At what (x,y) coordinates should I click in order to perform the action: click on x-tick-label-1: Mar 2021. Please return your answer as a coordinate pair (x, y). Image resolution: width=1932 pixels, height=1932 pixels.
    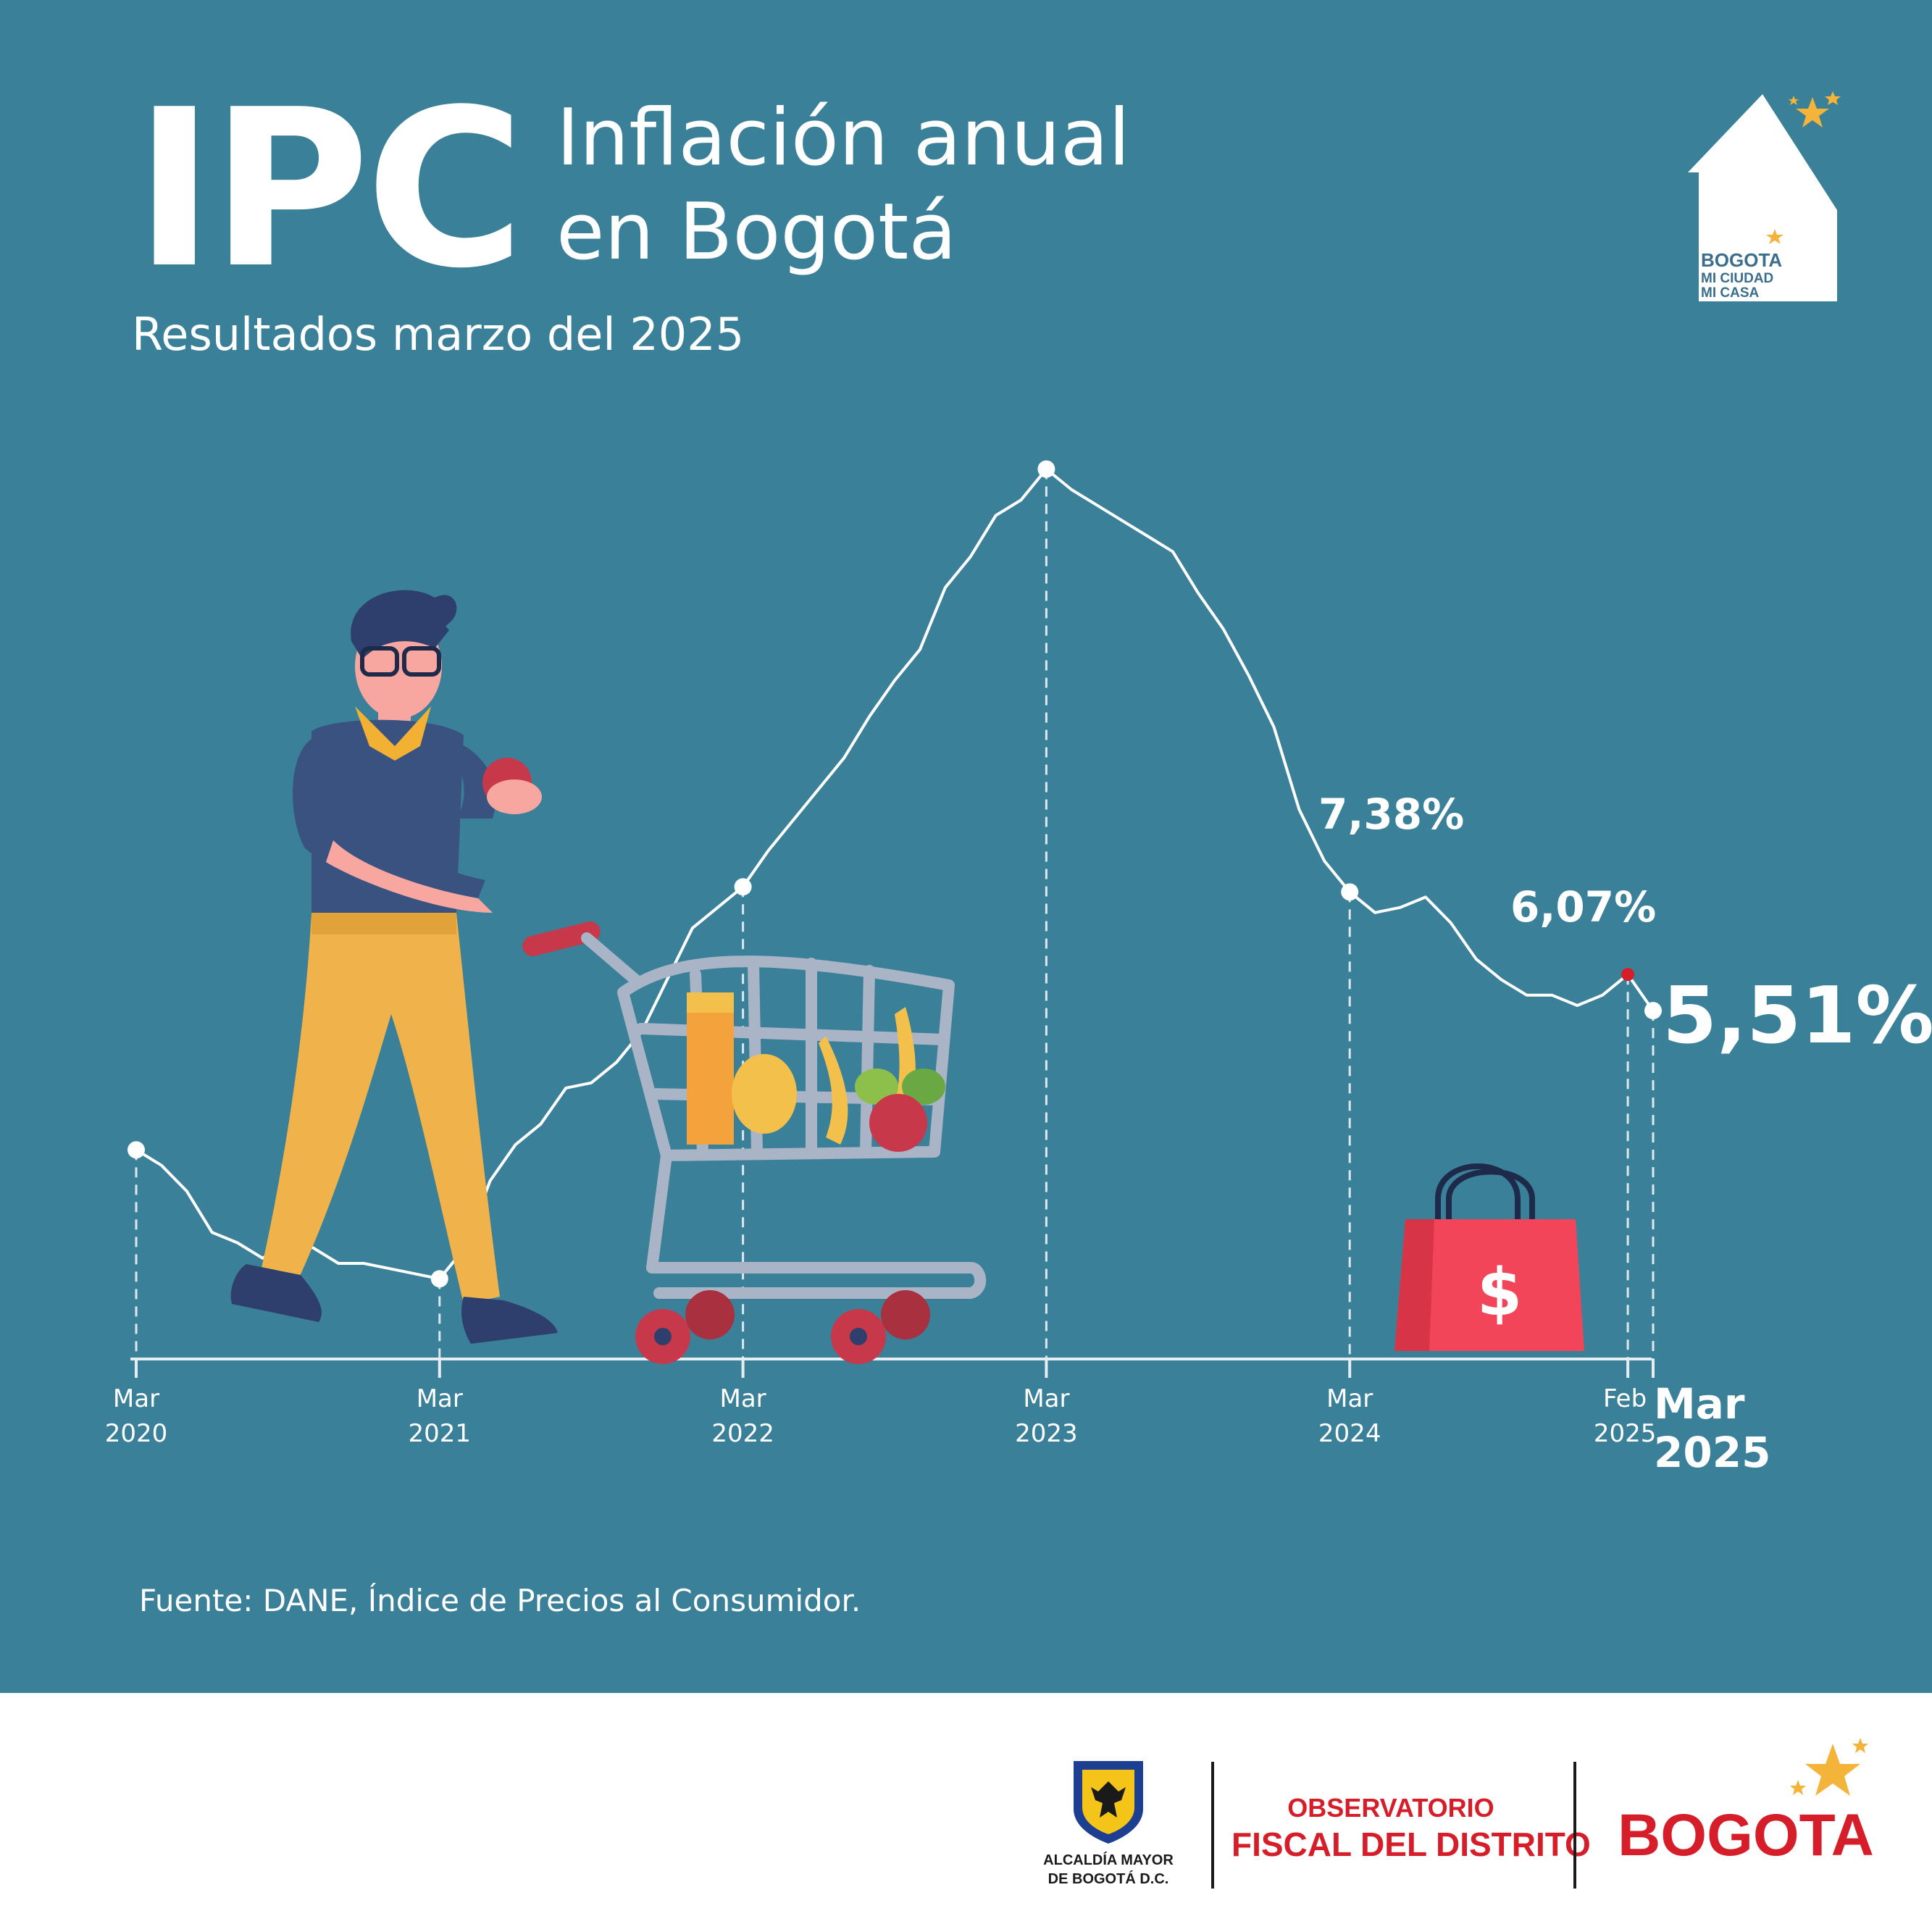
    Looking at the image, I should click on (440, 1416).